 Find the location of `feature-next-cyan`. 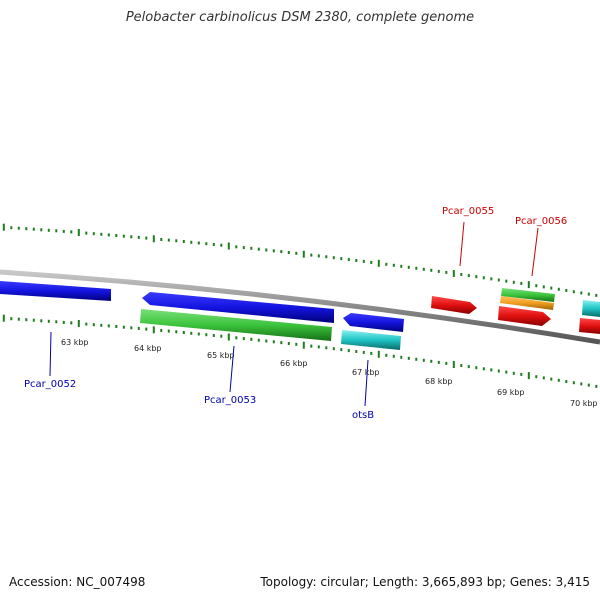

feature-next-cyan is located at coordinates (591, 308).